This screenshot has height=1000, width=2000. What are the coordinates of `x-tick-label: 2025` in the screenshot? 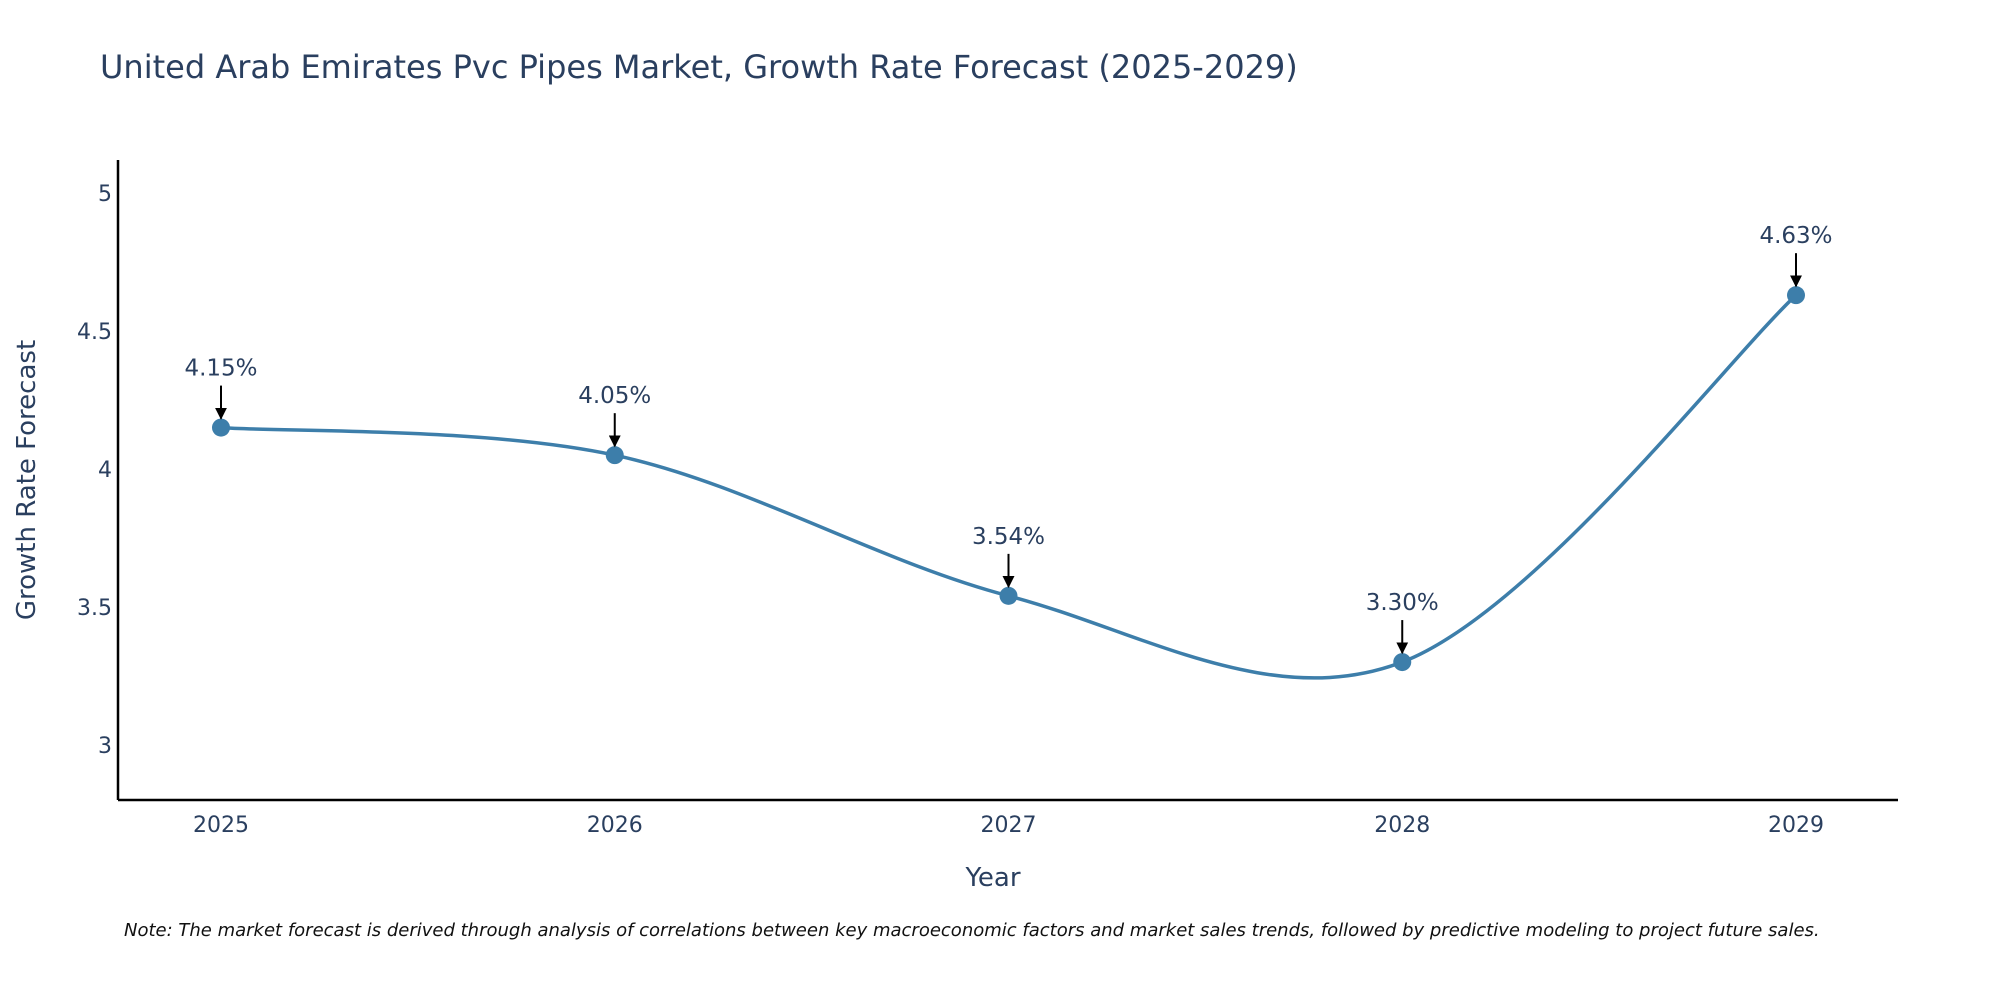 It's located at (221, 825).